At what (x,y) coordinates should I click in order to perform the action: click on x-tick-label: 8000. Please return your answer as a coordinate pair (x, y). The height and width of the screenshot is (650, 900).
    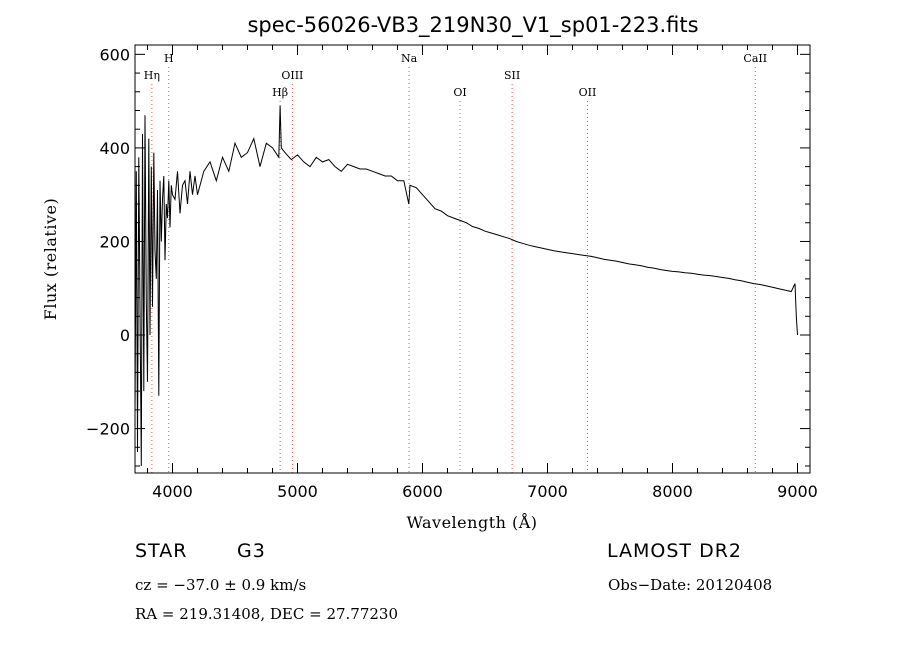
    Looking at the image, I should click on (672, 491).